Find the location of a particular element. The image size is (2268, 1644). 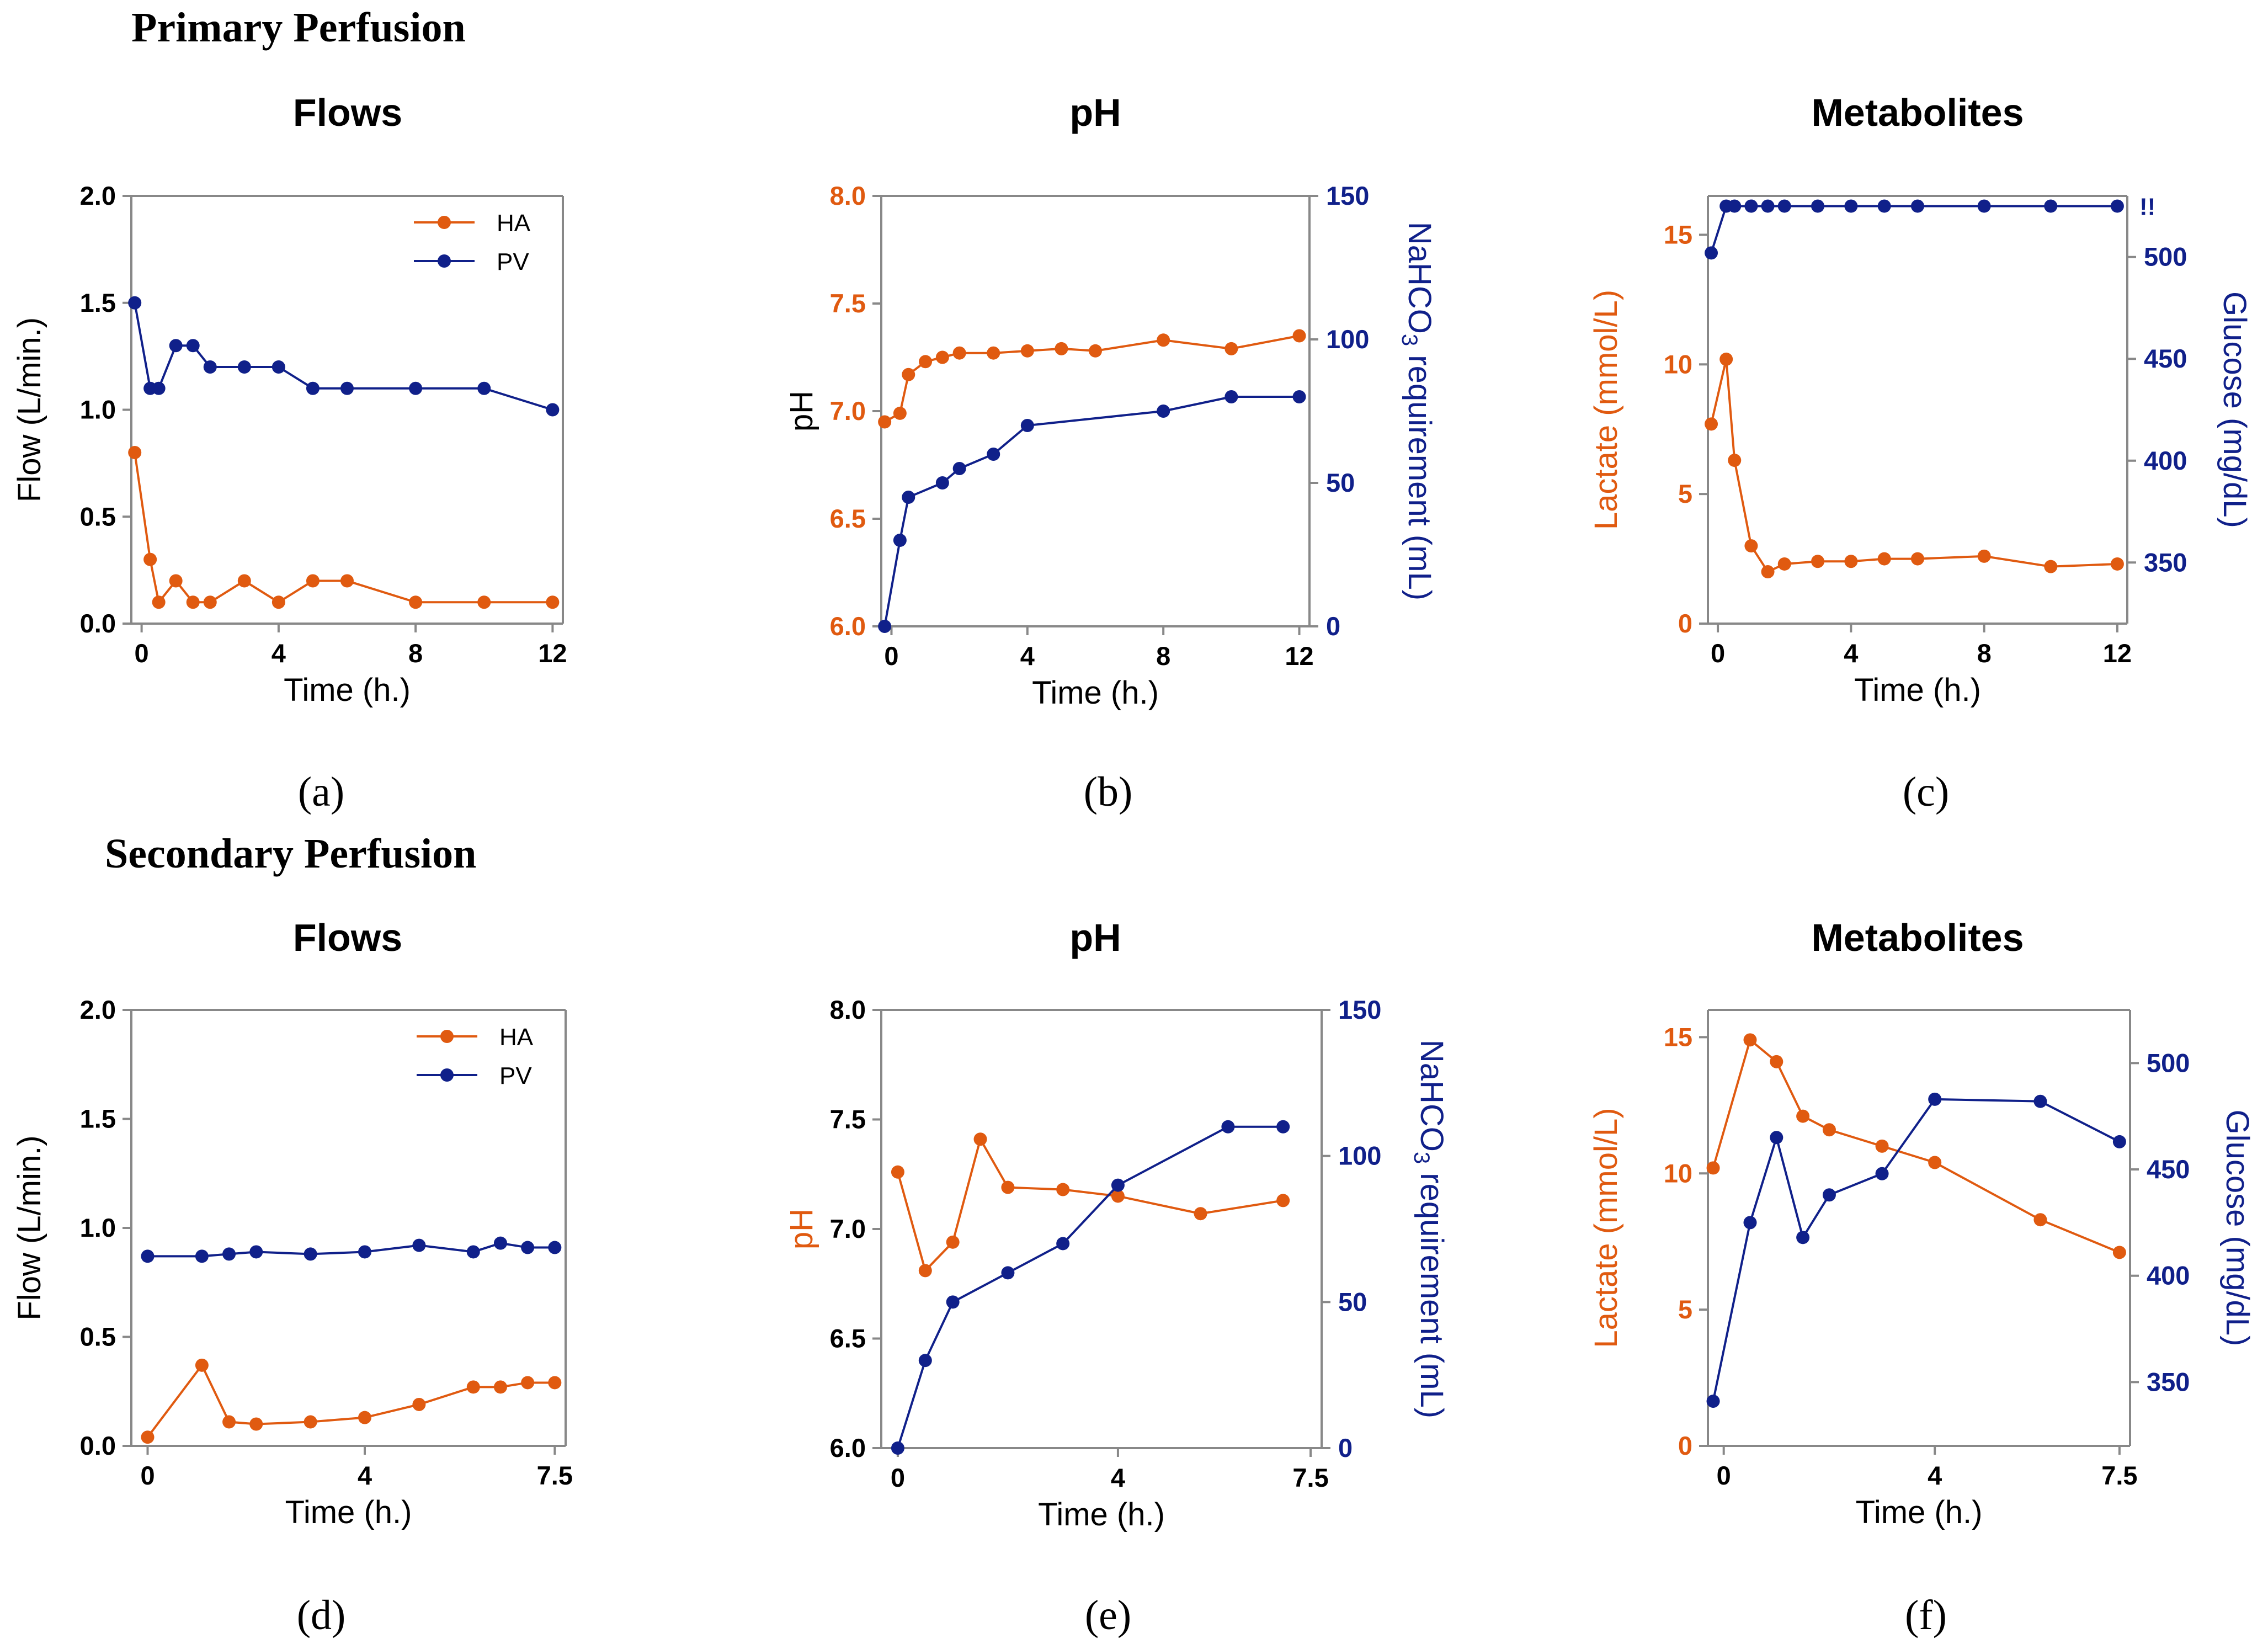

y2-label-rest: requirement (mL) is located at coordinates (1432, 1291).